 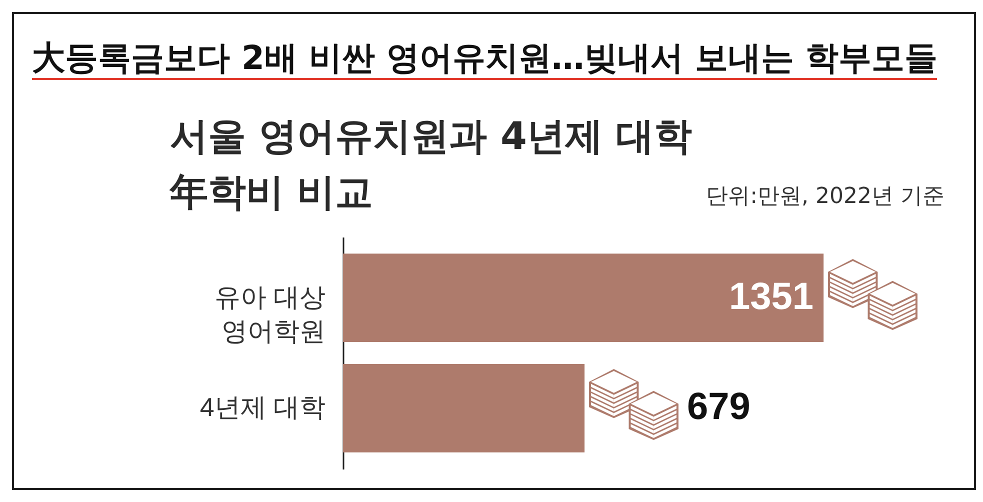 What do you see at coordinates (718, 407) in the screenshot?
I see `data-label: 679` at bounding box center [718, 407].